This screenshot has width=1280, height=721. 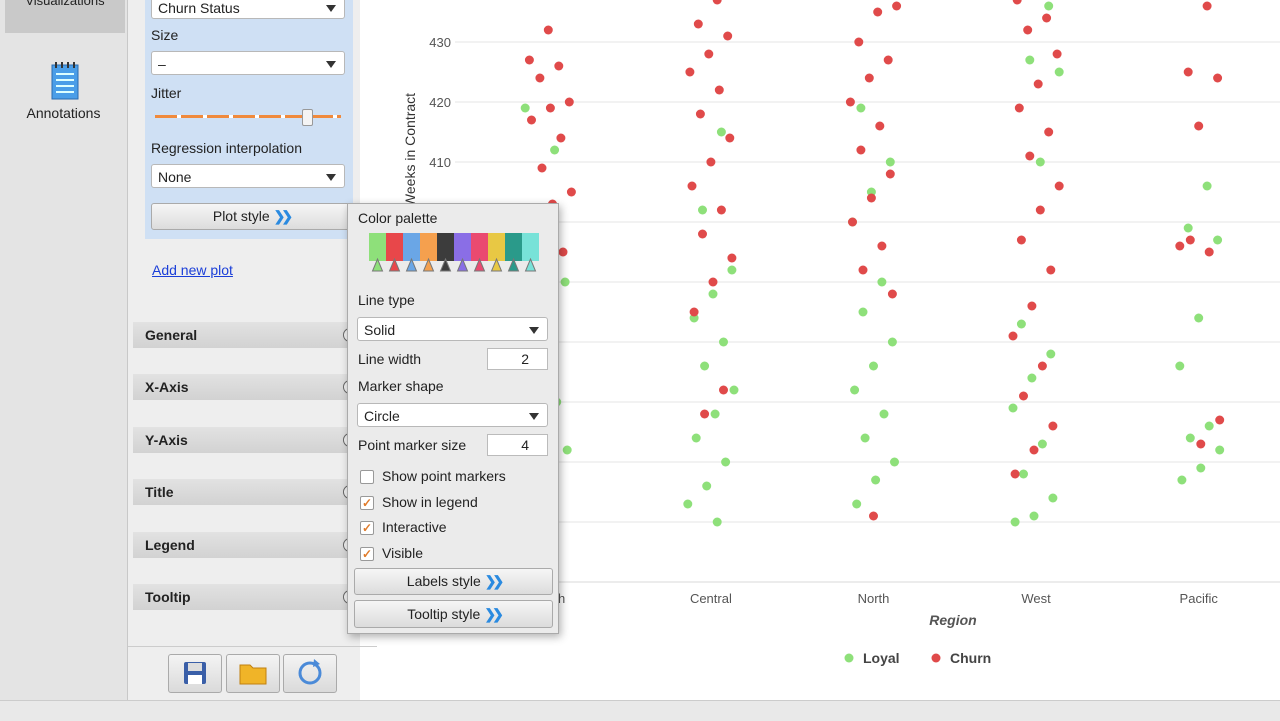 I want to click on section-header: Title, so click(x=245, y=492).